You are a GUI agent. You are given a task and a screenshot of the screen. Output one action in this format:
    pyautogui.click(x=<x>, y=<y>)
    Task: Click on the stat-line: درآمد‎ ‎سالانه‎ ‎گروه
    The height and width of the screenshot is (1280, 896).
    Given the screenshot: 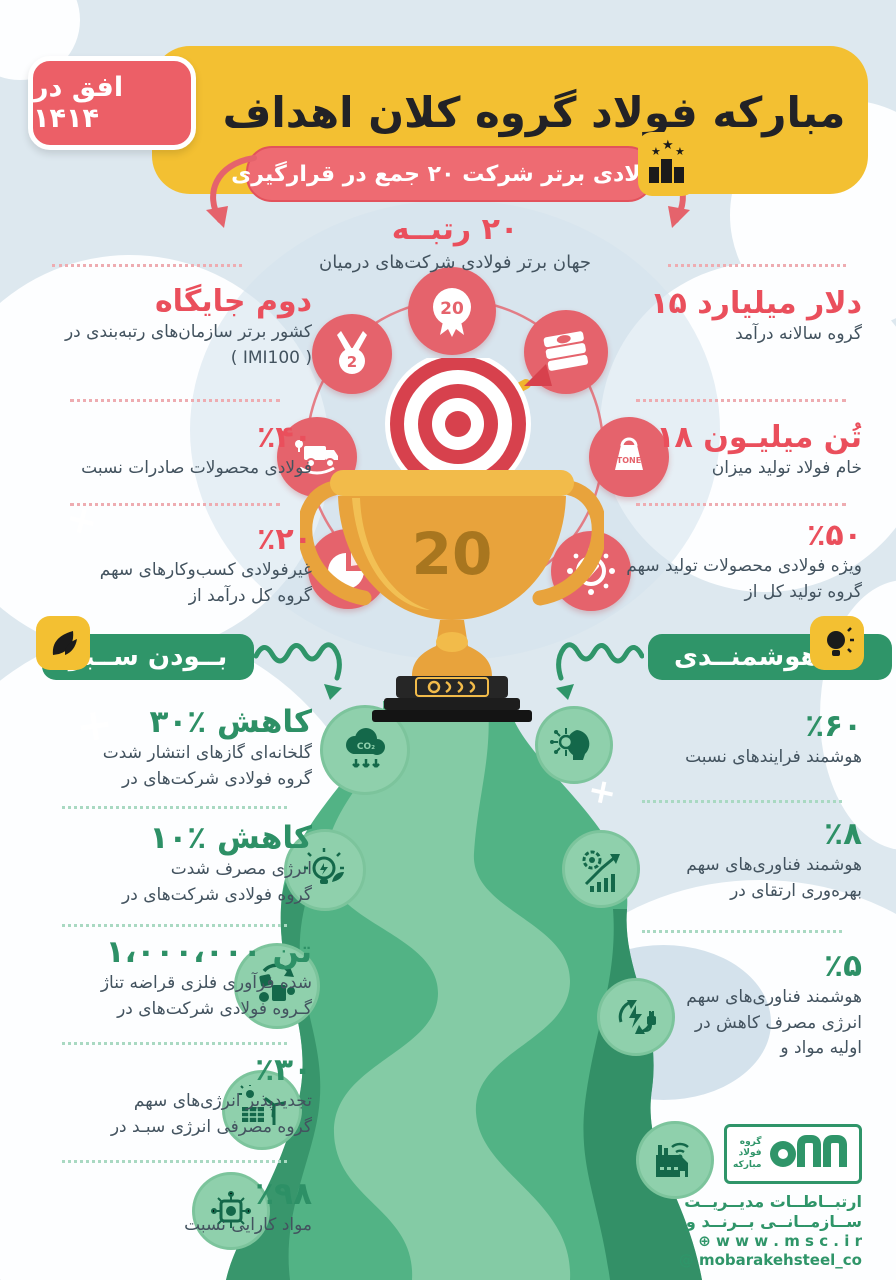 What is the action you would take?
    pyautogui.click(x=798, y=334)
    